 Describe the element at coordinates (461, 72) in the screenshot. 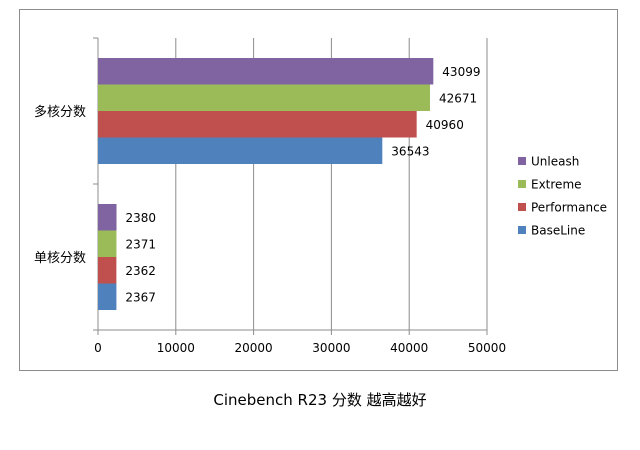

I see `data-label: 43099` at that location.